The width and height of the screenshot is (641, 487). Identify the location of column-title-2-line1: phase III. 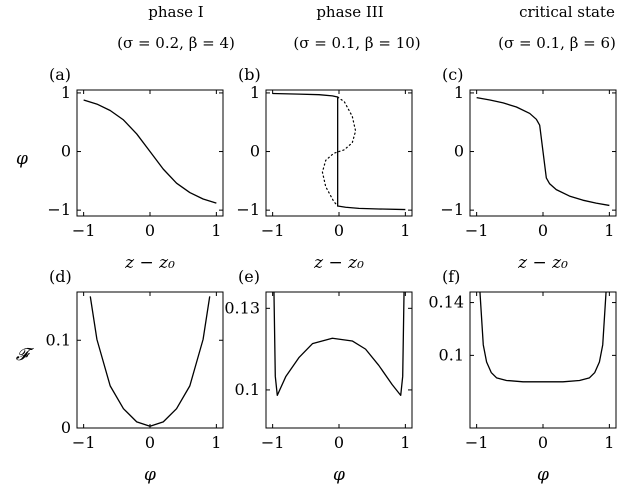
(349, 12).